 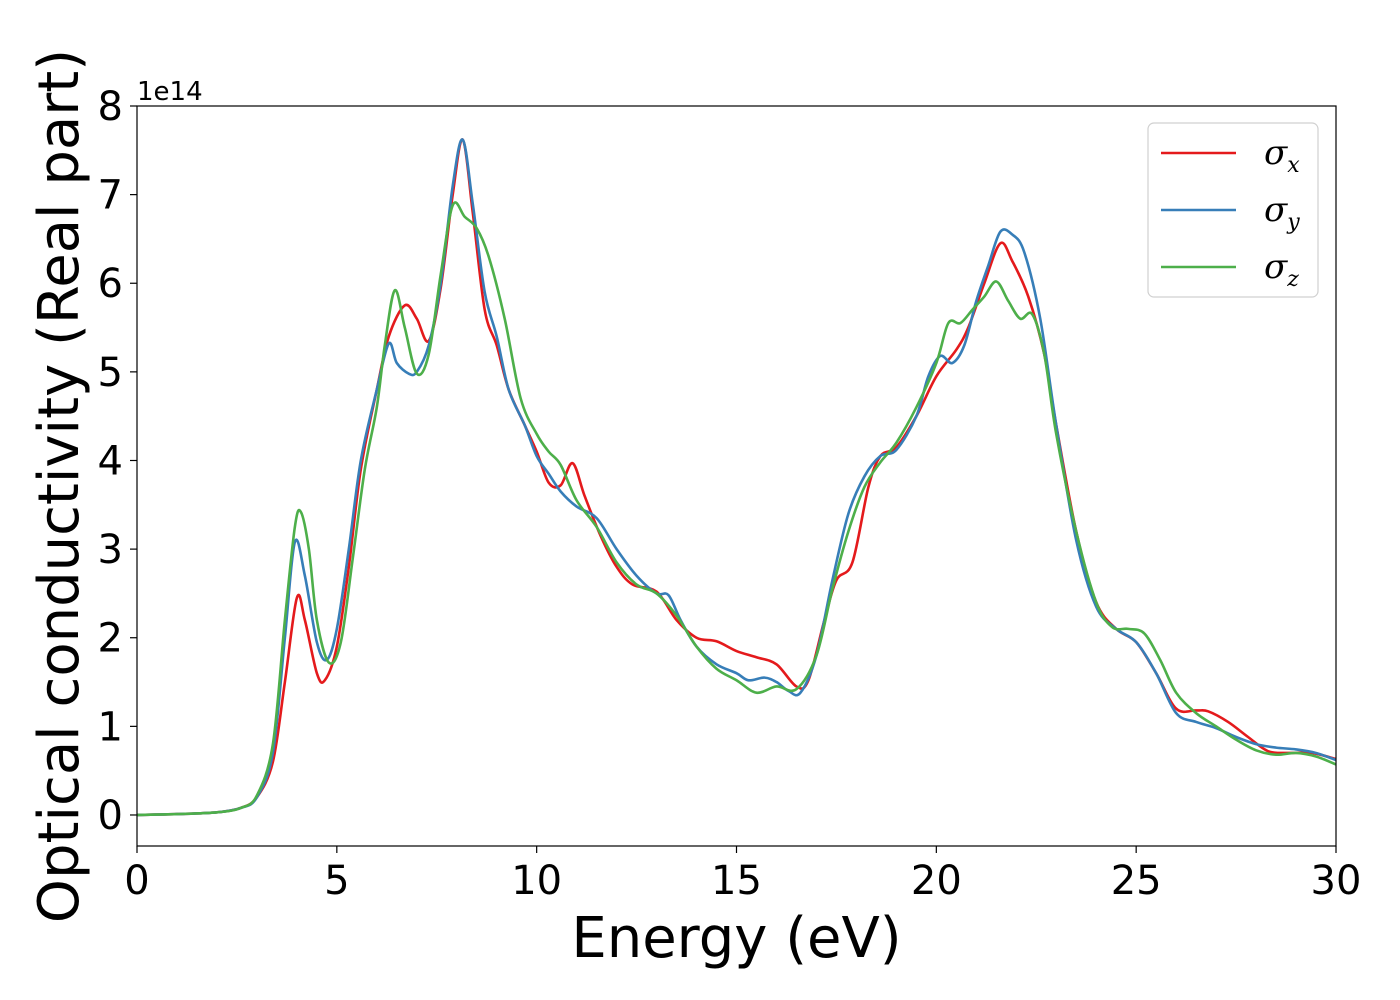 I want to click on legend-label-x: σx, so click(x=1282, y=155).